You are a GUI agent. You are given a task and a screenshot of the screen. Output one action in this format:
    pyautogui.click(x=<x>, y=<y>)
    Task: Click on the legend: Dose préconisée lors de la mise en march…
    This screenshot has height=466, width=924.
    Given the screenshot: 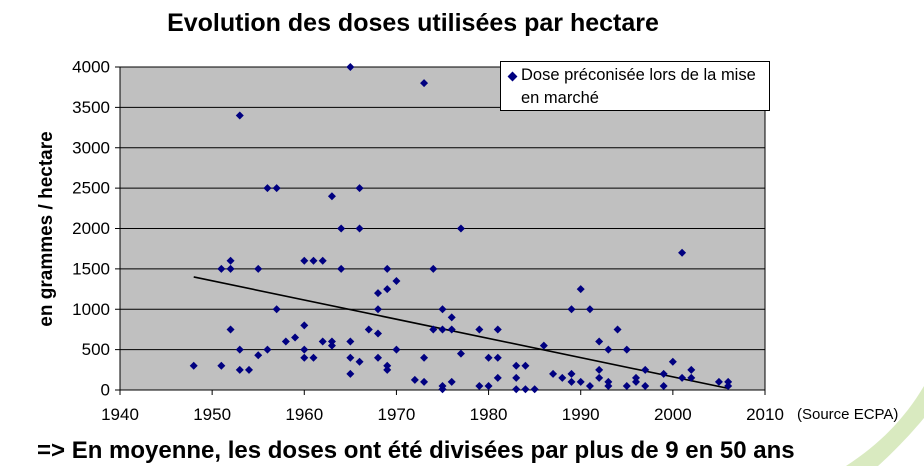 What is the action you would take?
    pyautogui.click(x=635, y=86)
    